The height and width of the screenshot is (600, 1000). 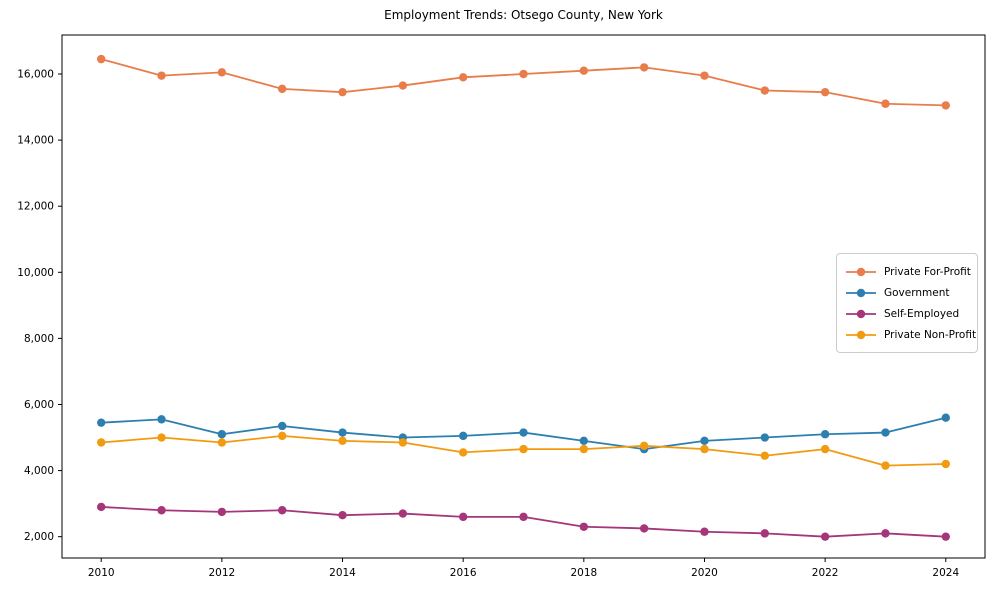 I want to click on y-tick-label: 8,000, so click(x=39, y=339).